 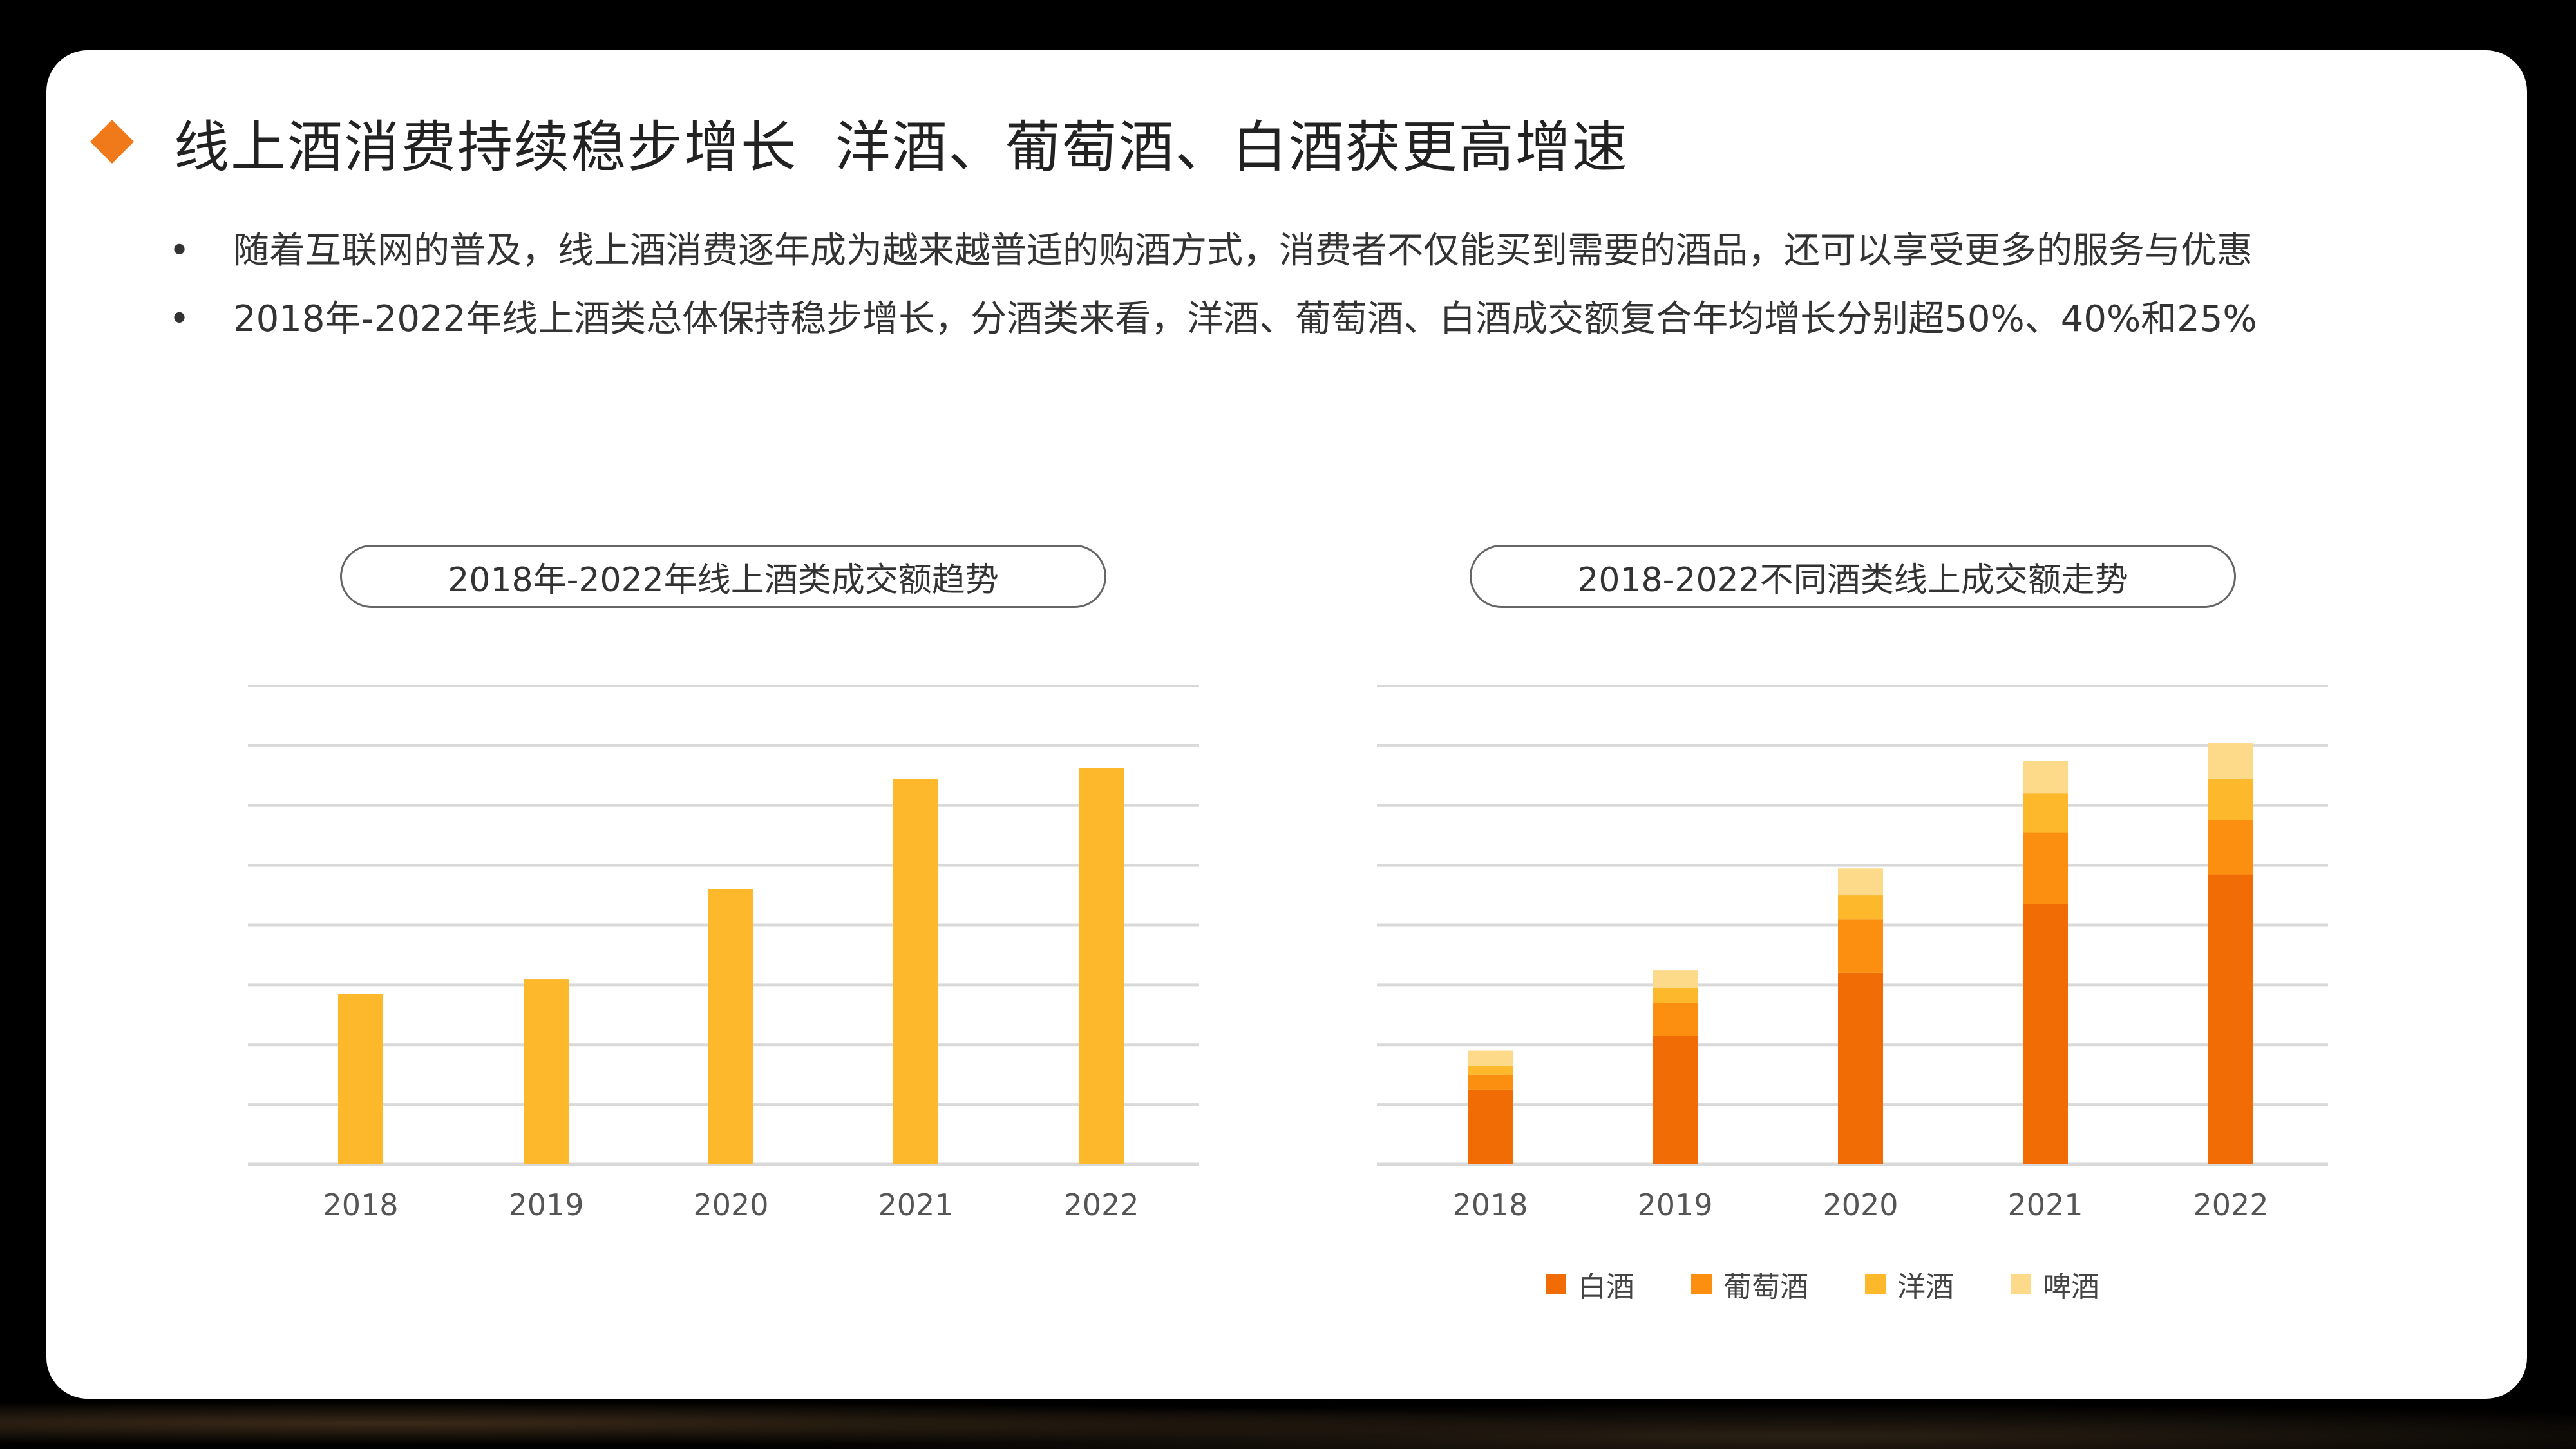 What do you see at coordinates (1606, 1287) in the screenshot?
I see `legend-label: 白酒` at bounding box center [1606, 1287].